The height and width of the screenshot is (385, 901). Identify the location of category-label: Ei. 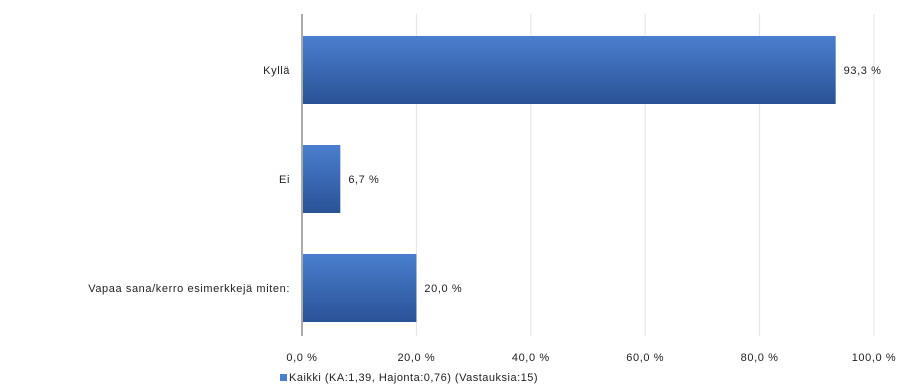
(284, 180).